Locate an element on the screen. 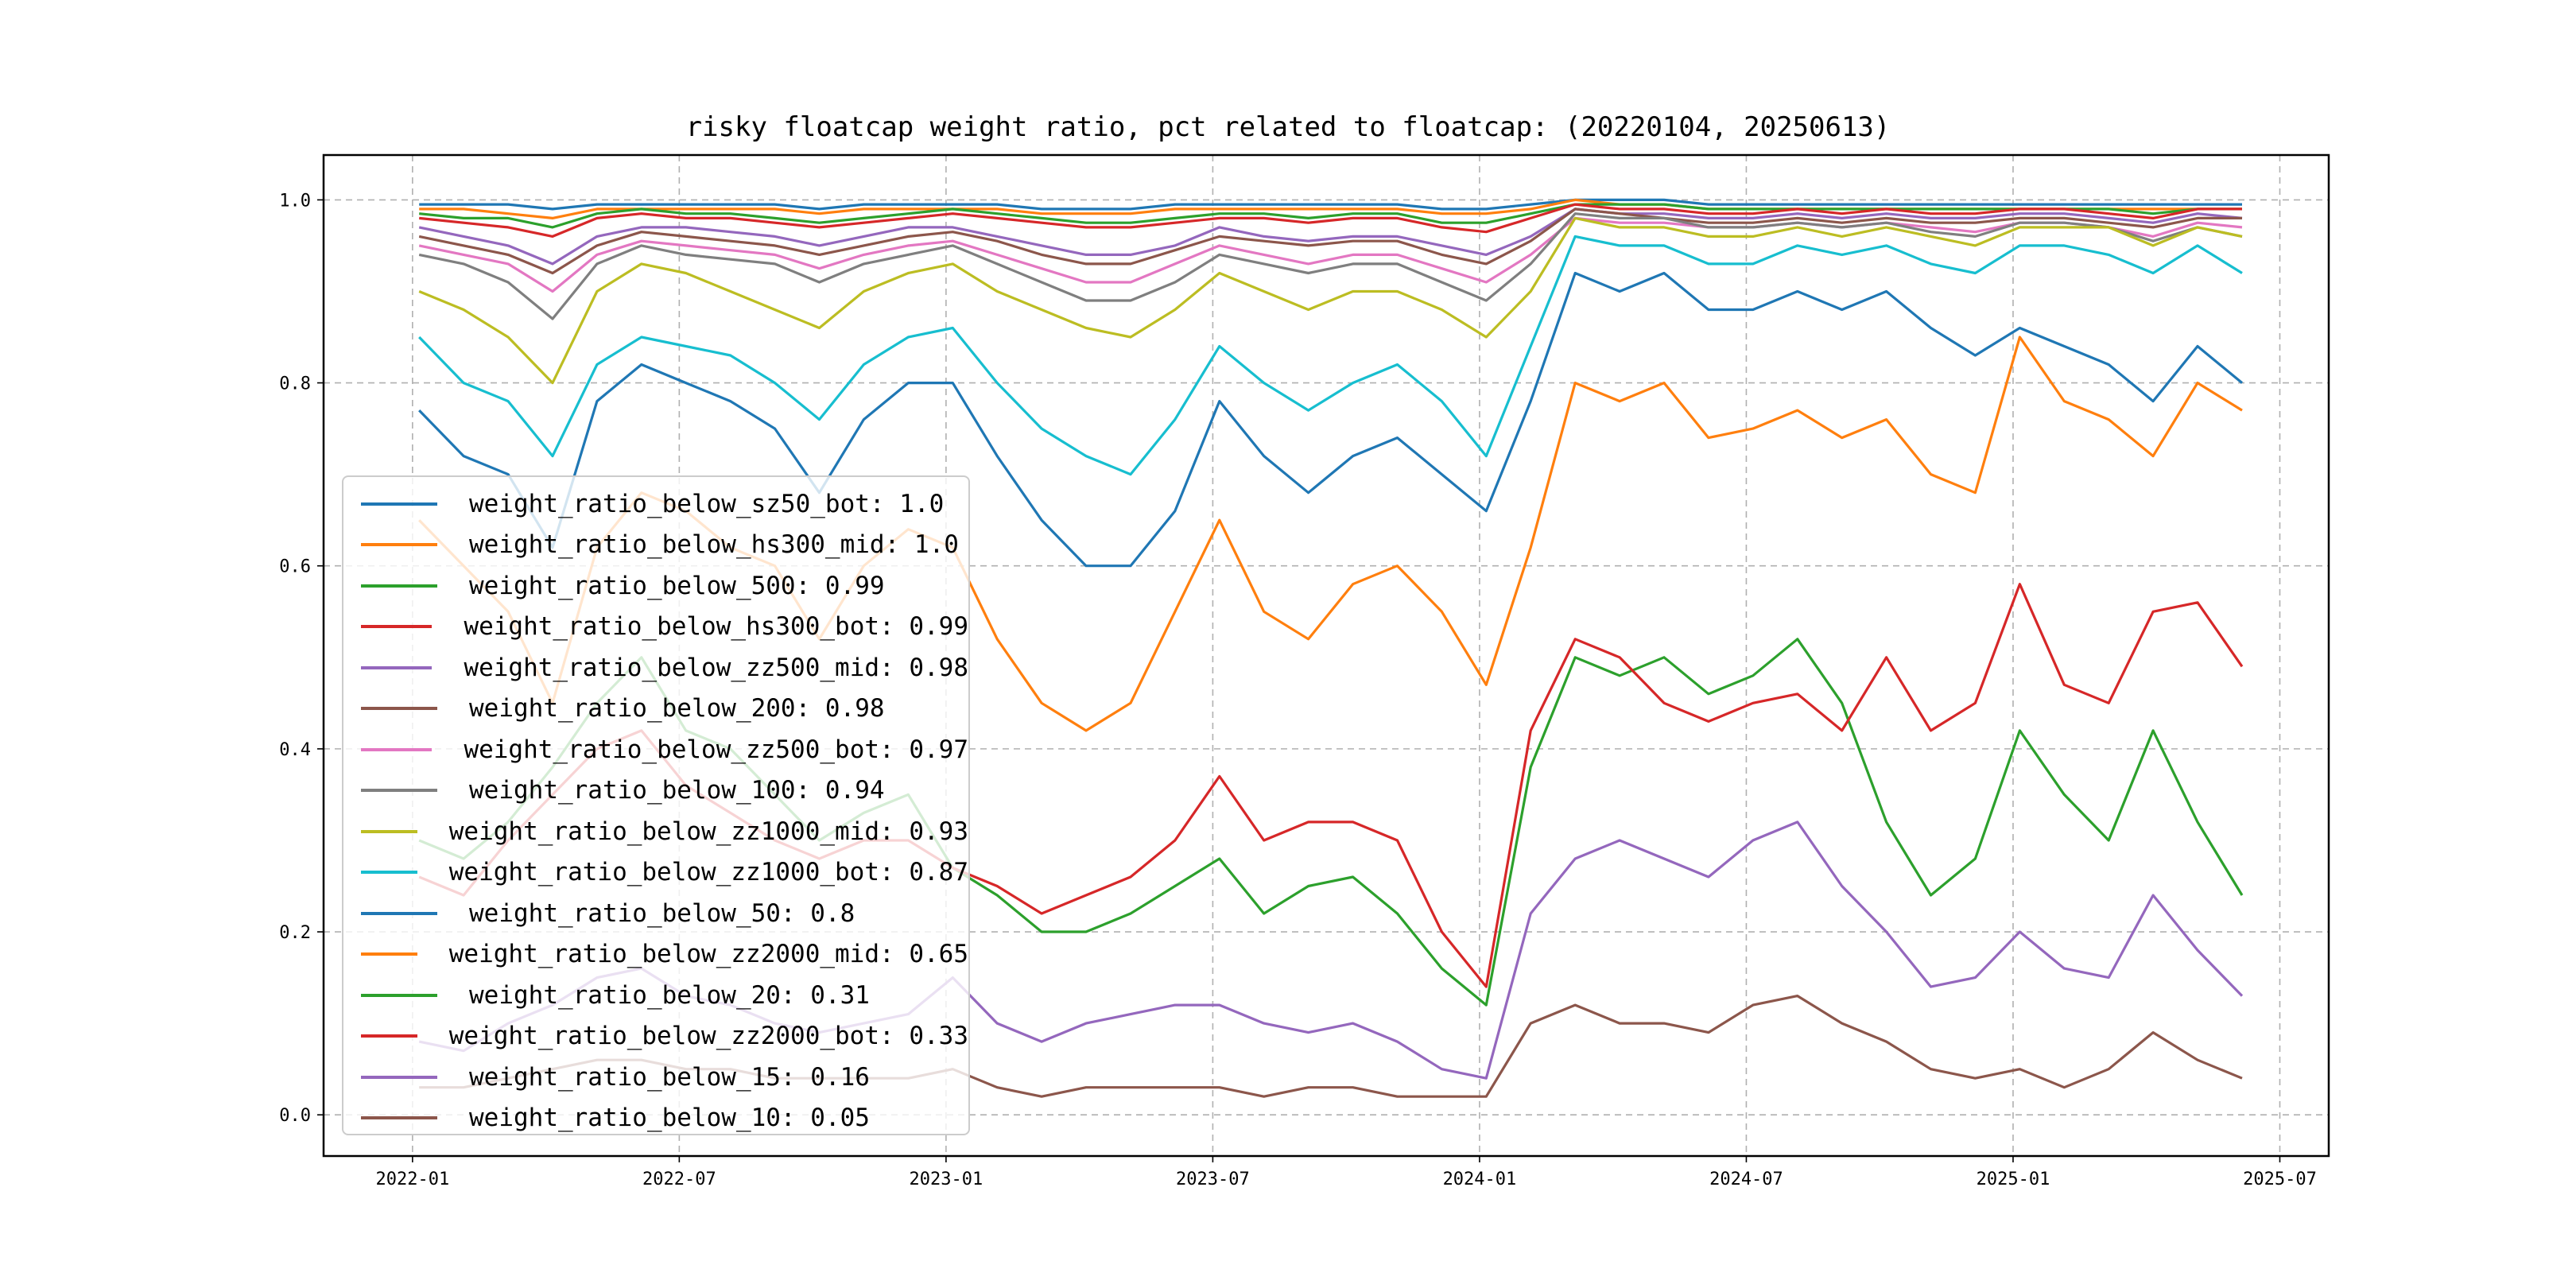  legend-label: weight_ratio_below_zz2000_bot: 0.33 is located at coordinates (708, 1037).